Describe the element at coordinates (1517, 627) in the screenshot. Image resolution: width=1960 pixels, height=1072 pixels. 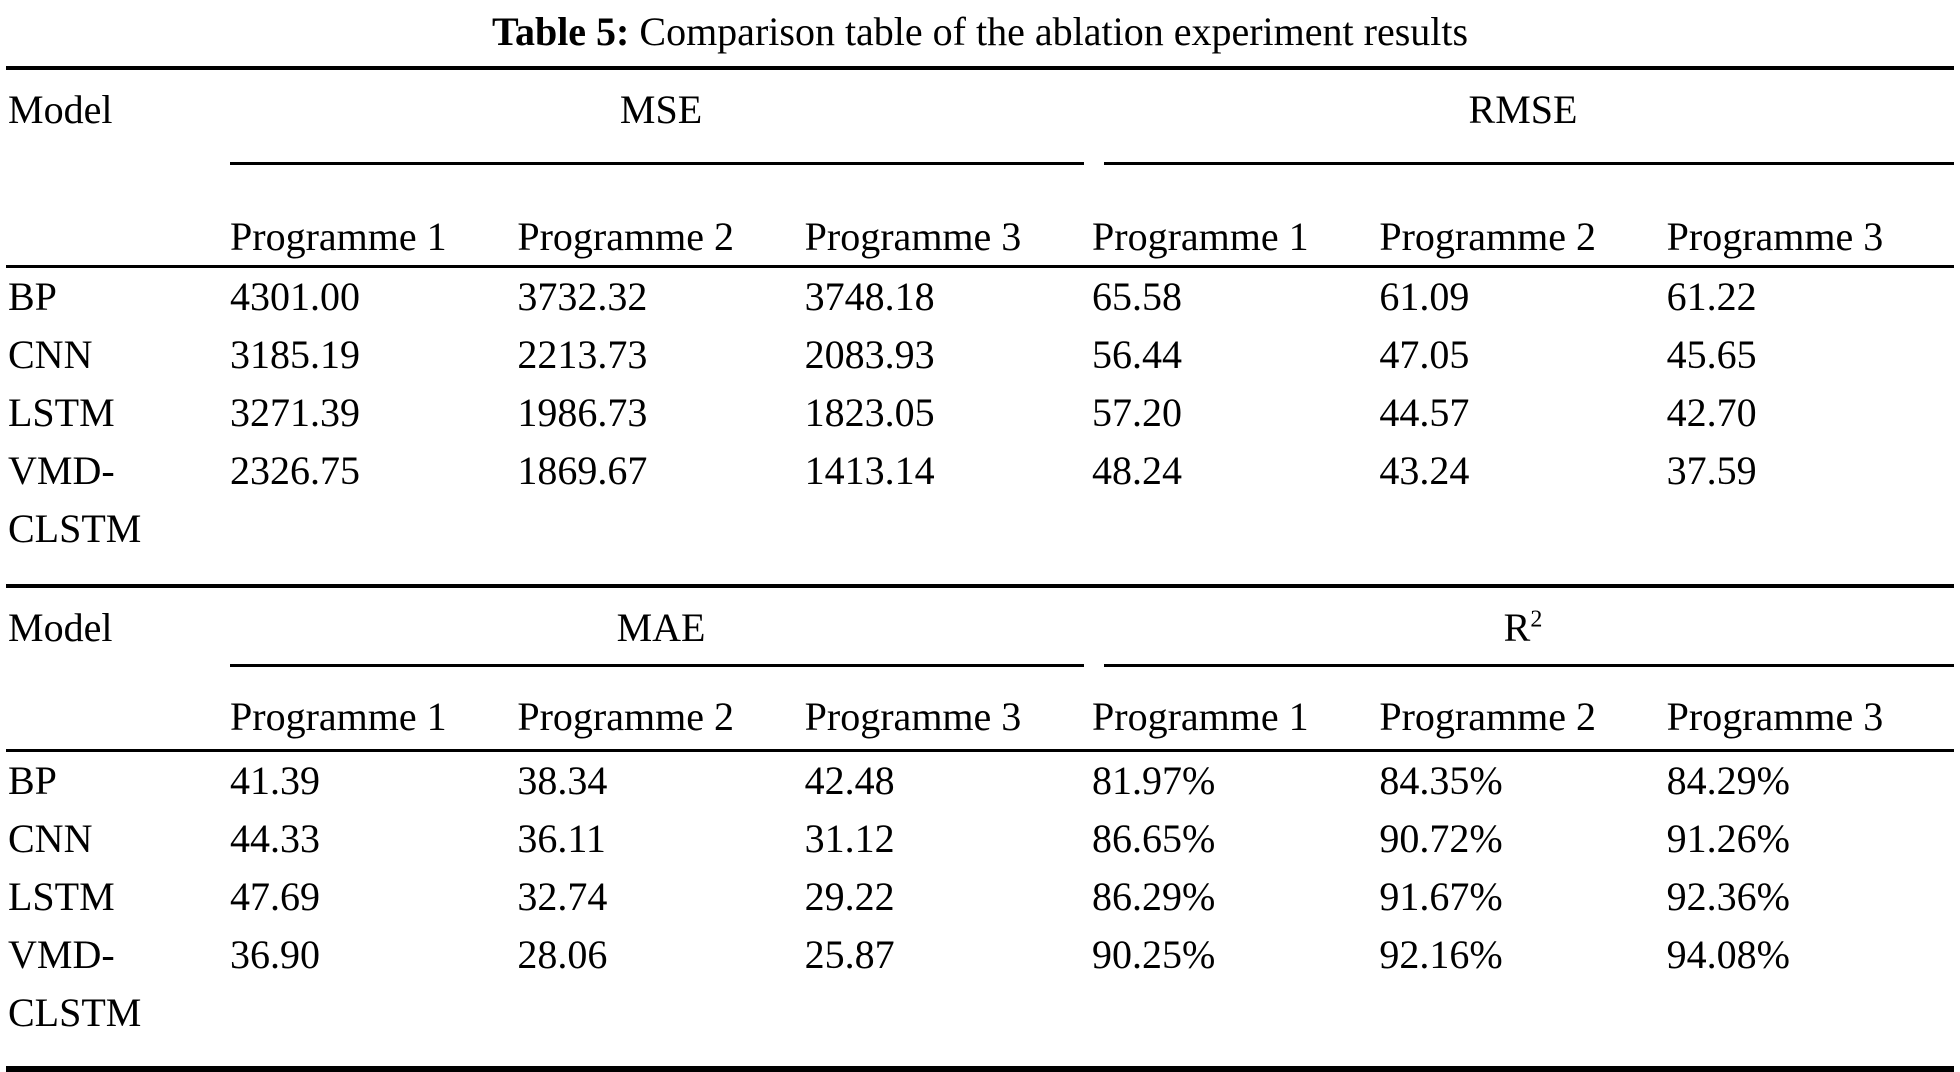
I see `group-name: R` at that location.